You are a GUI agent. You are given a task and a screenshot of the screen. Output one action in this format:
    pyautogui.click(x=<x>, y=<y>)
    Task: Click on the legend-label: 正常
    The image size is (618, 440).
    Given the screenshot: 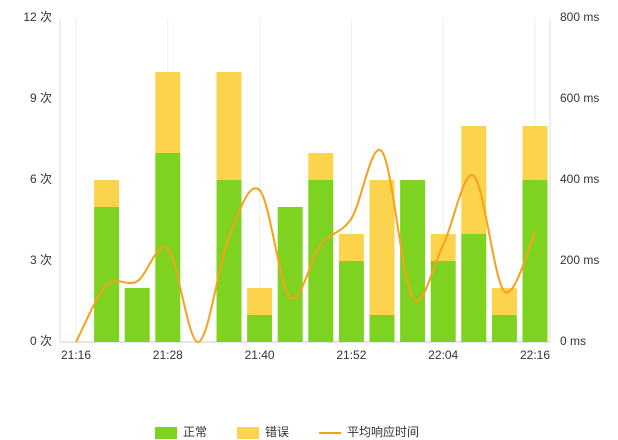 What is the action you would take?
    pyautogui.click(x=195, y=432)
    